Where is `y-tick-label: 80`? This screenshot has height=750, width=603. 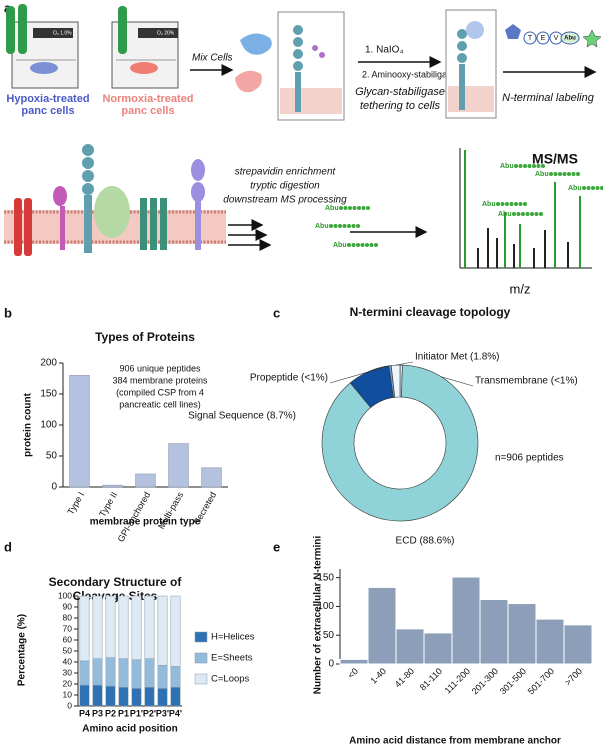 y-tick-label: 80 is located at coordinates (68, 617).